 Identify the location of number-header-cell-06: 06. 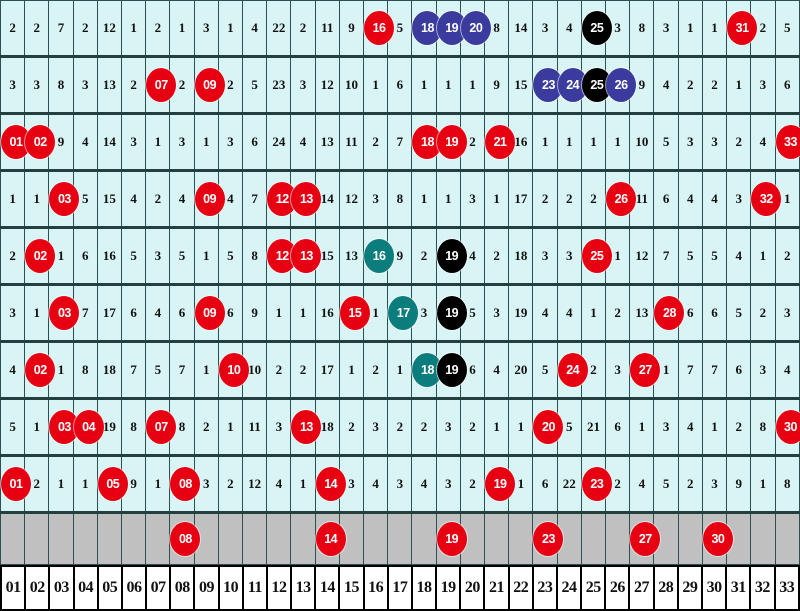
(134, 588).